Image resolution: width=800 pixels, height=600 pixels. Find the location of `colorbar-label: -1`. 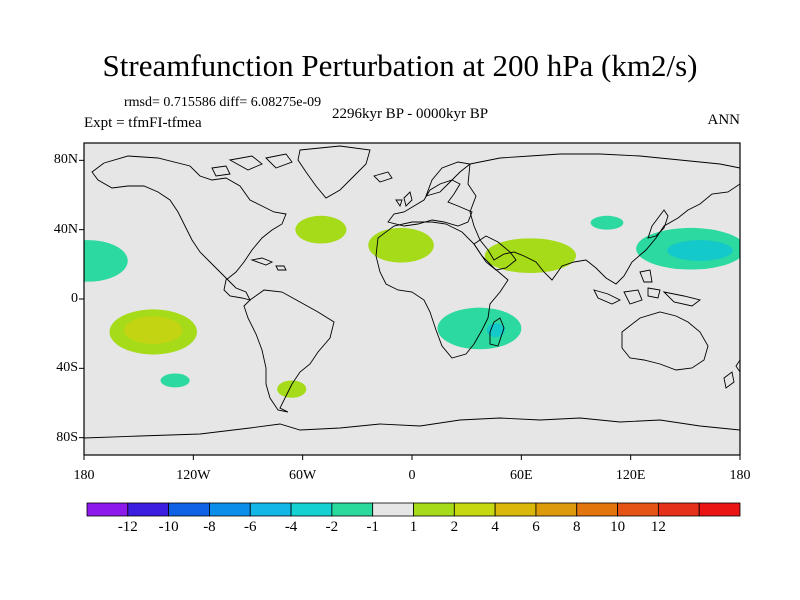

colorbar-label: -1 is located at coordinates (372, 527).